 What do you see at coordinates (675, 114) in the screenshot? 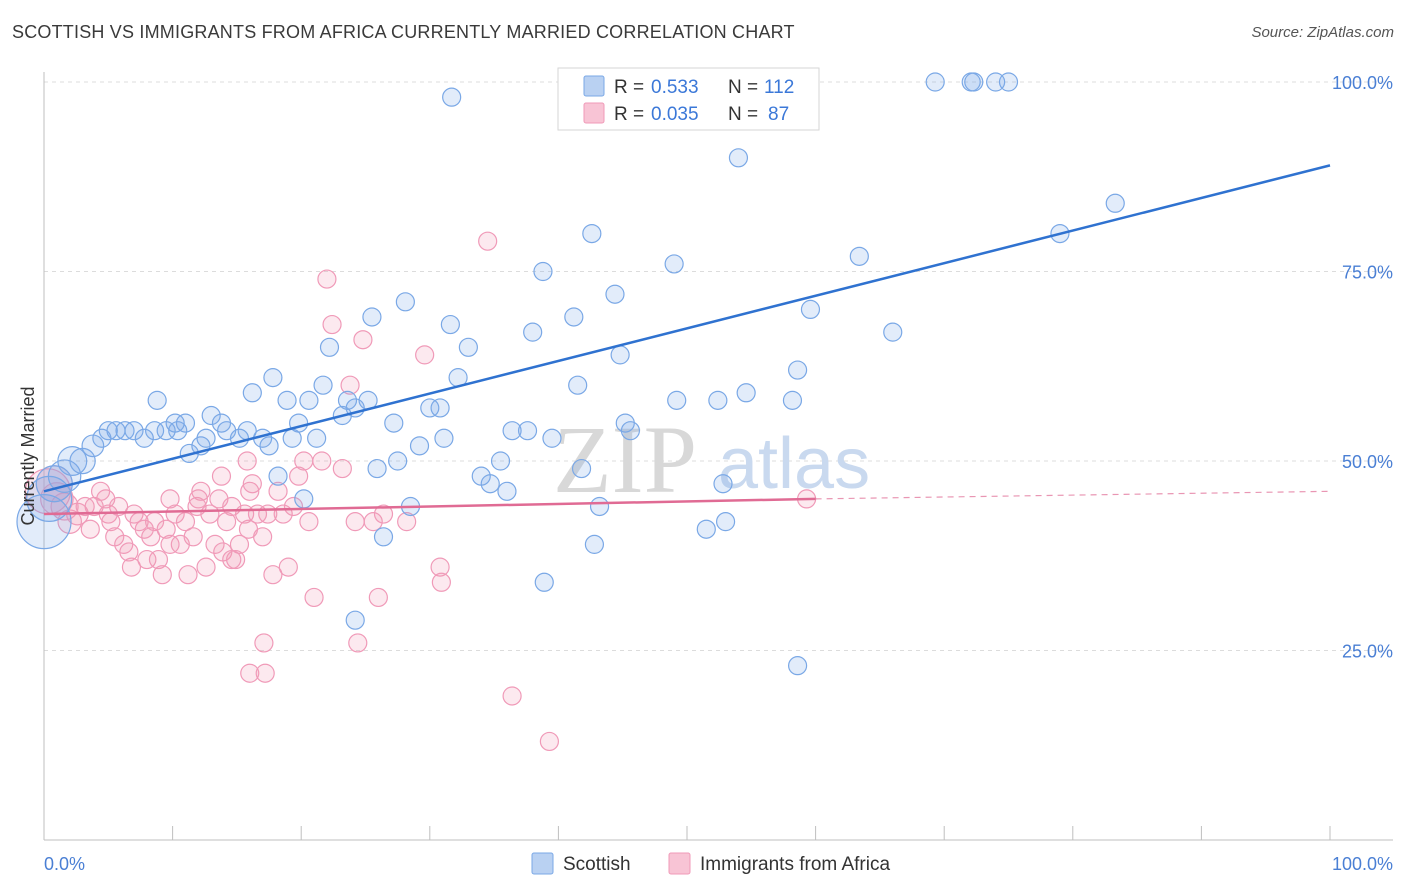
I see `legend-r-value-2: 0.035` at bounding box center [675, 114].